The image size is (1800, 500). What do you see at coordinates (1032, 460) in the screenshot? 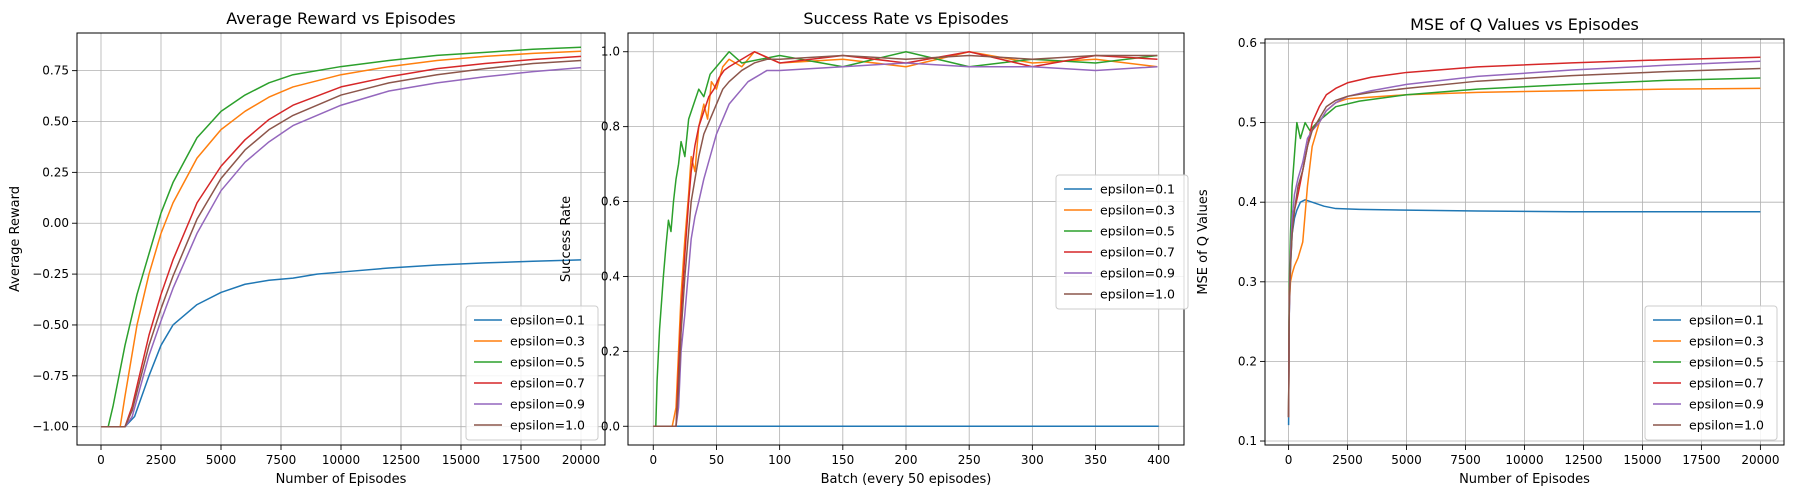
I see `x-tick-label: 300` at bounding box center [1032, 460].